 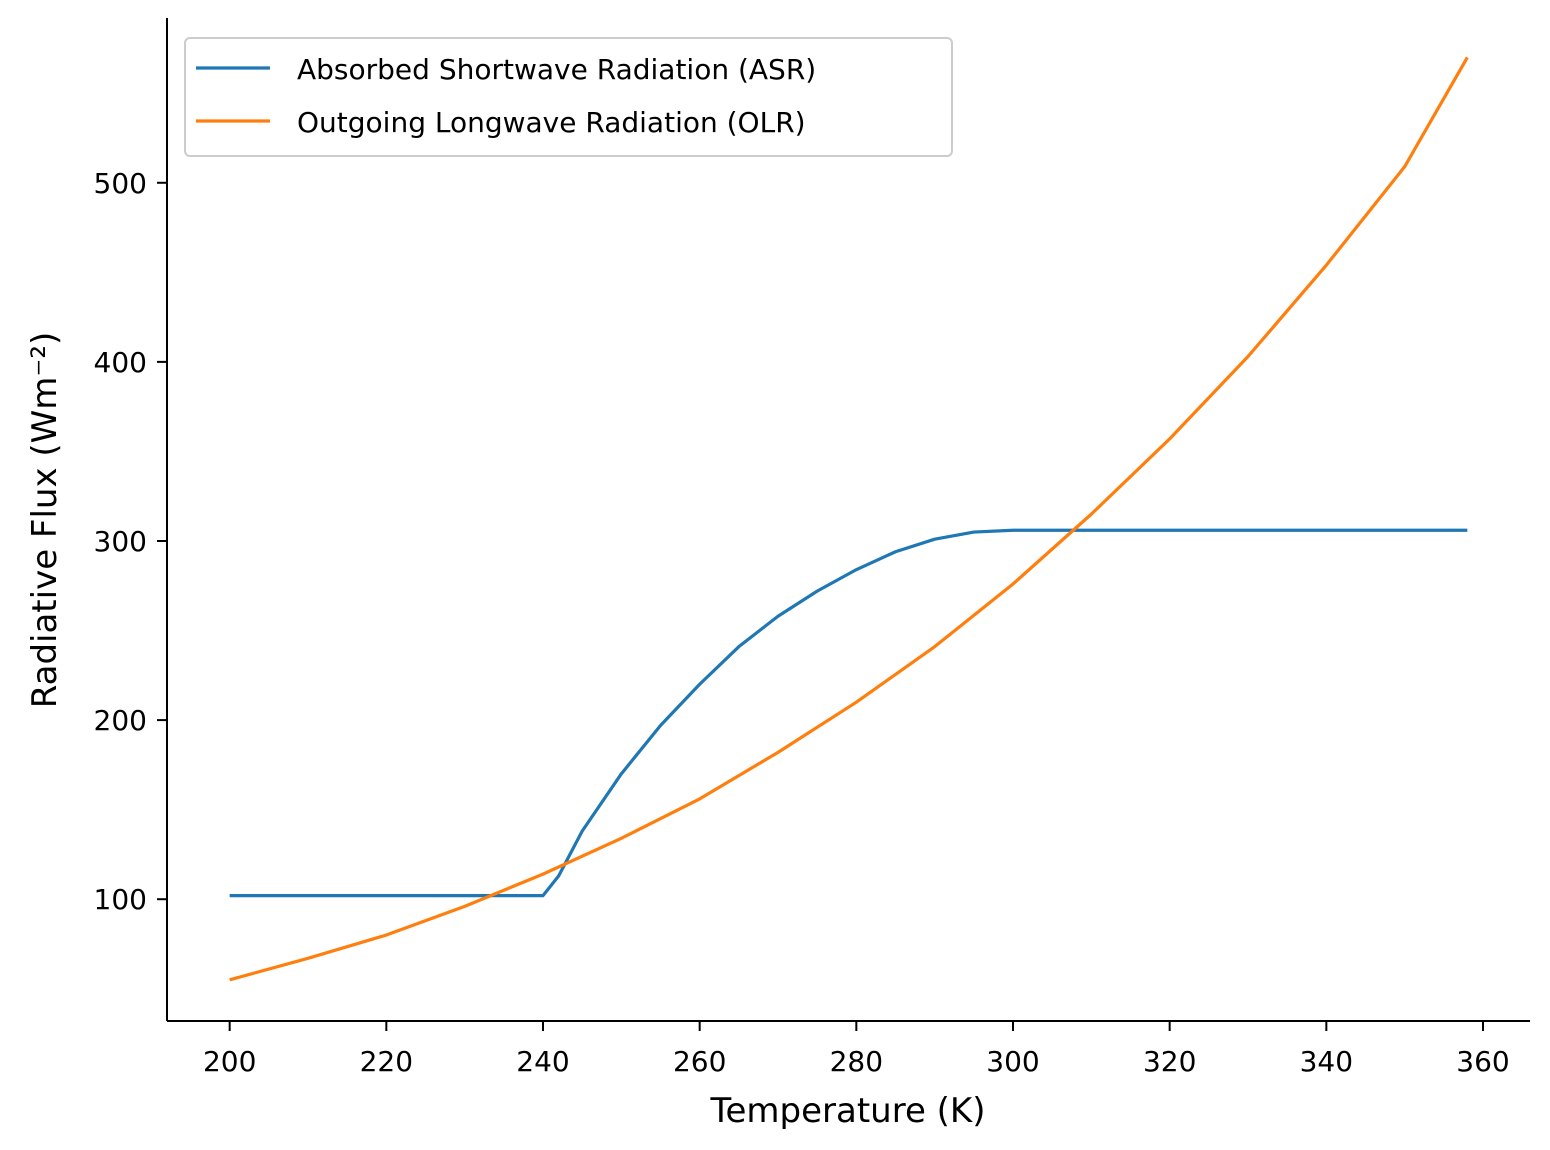 What do you see at coordinates (45, 520) in the screenshot?
I see `y-axis-title: Radiative Flux (Wm⁻²)` at bounding box center [45, 520].